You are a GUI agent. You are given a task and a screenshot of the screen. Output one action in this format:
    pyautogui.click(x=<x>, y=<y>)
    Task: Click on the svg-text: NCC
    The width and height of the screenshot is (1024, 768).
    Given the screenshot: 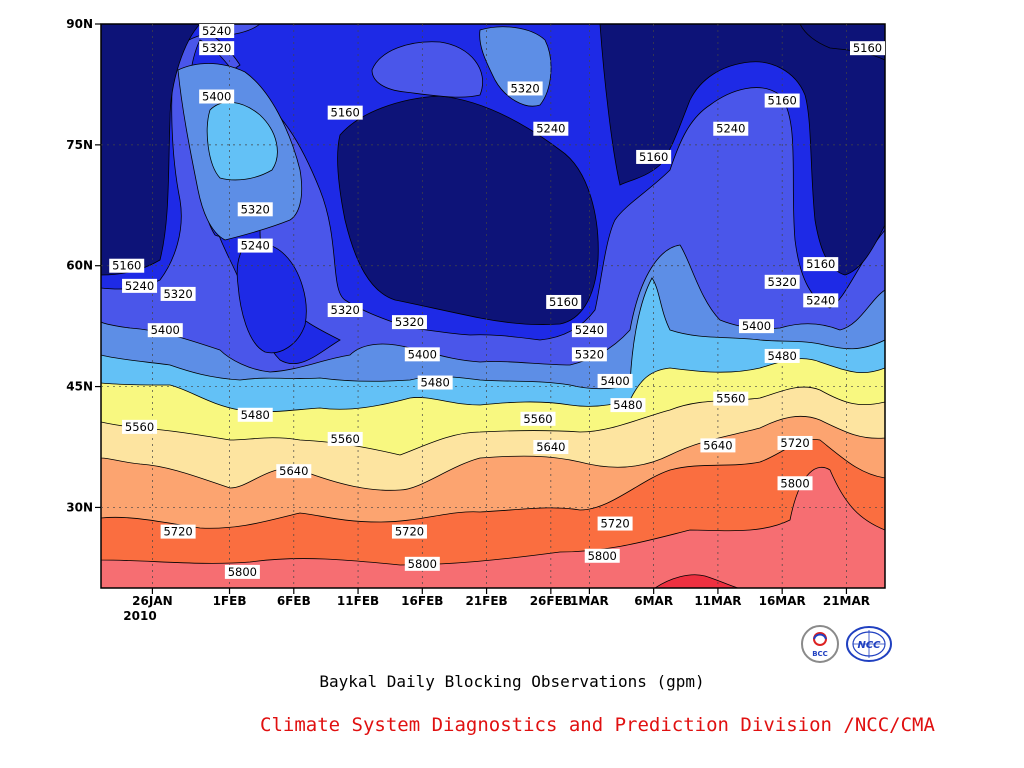 What is the action you would take?
    pyautogui.click(x=869, y=645)
    